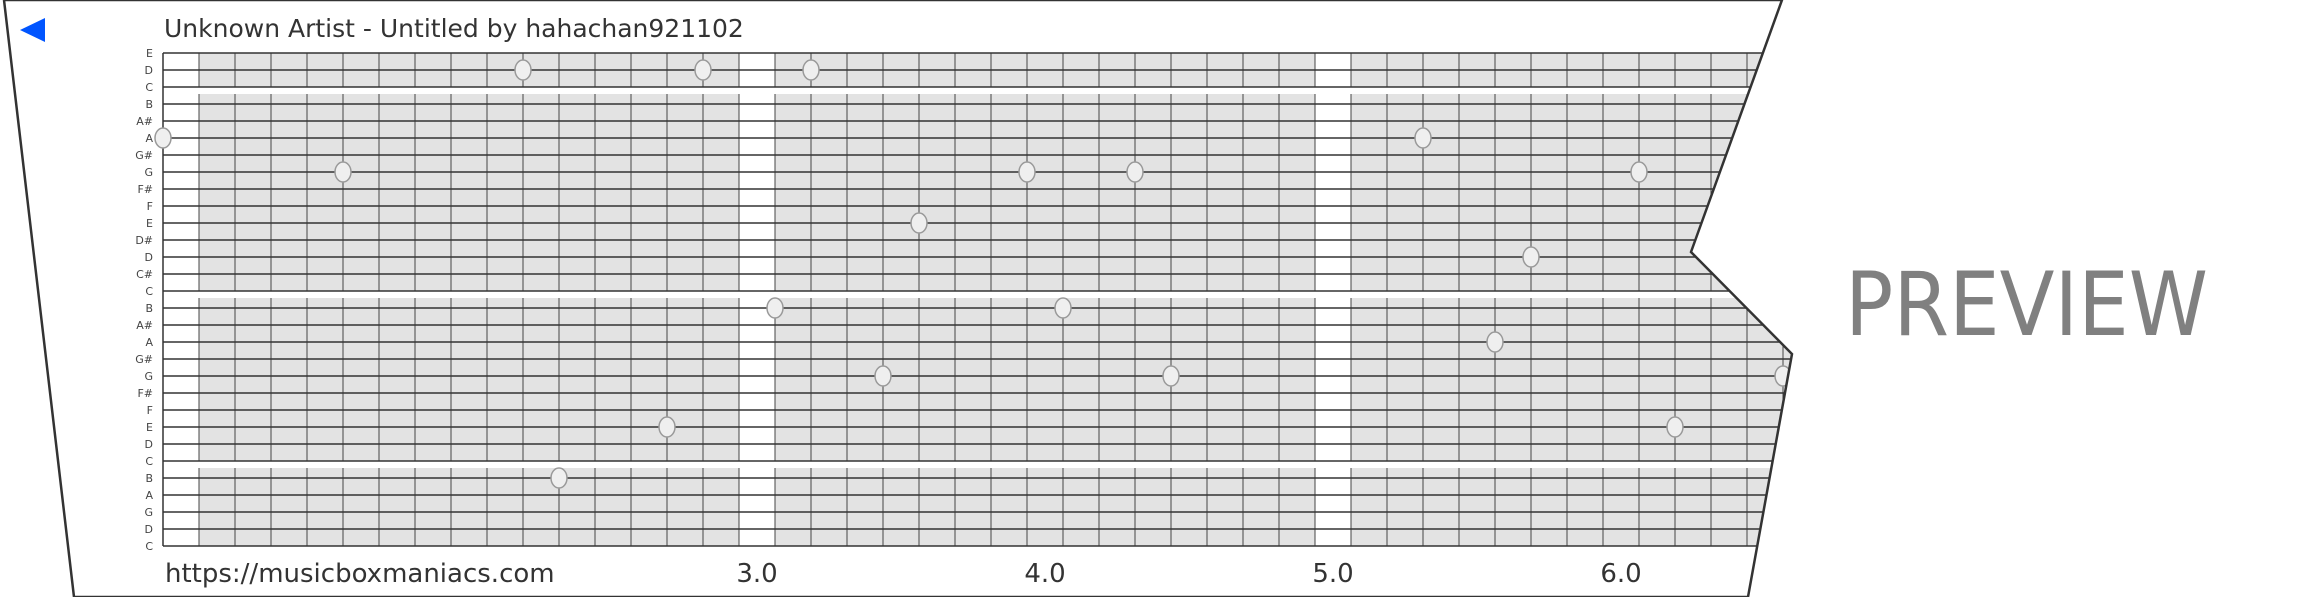  Describe the element at coordinates (32, 30) in the screenshot. I see `back-triangle-icon` at that location.